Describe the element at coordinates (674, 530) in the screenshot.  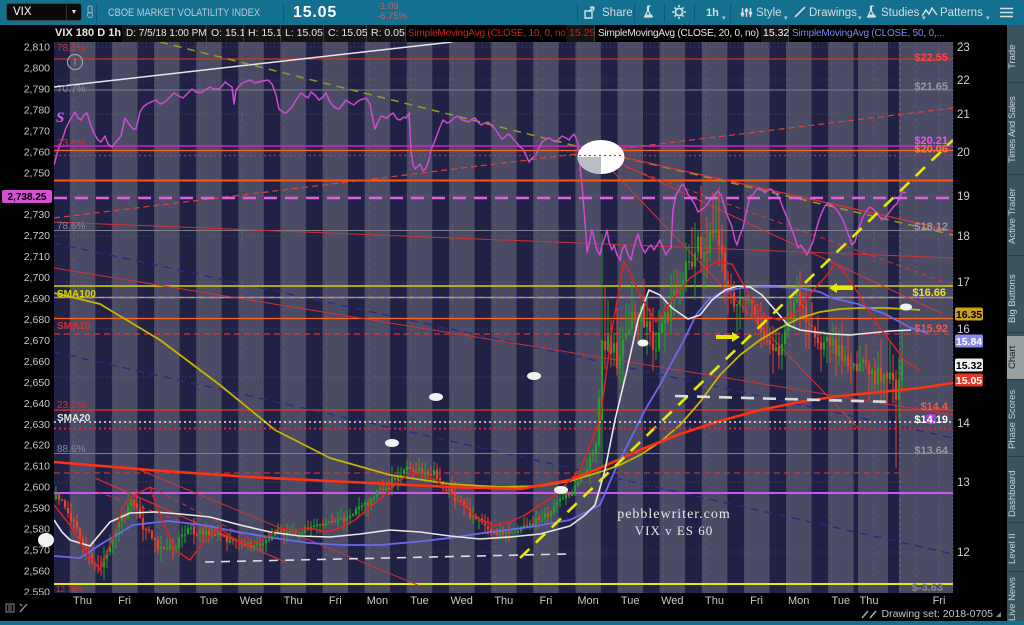
I see `svg-text: VIX v ES 60` at that location.